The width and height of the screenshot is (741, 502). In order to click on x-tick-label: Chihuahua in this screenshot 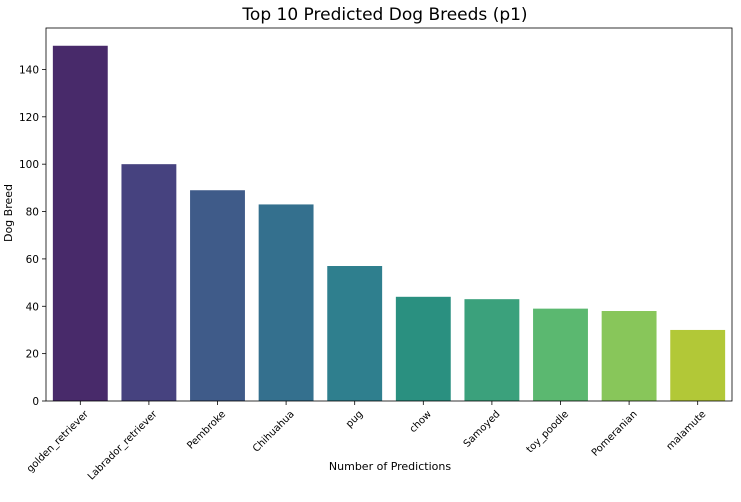, I will do `click(274, 432)`.